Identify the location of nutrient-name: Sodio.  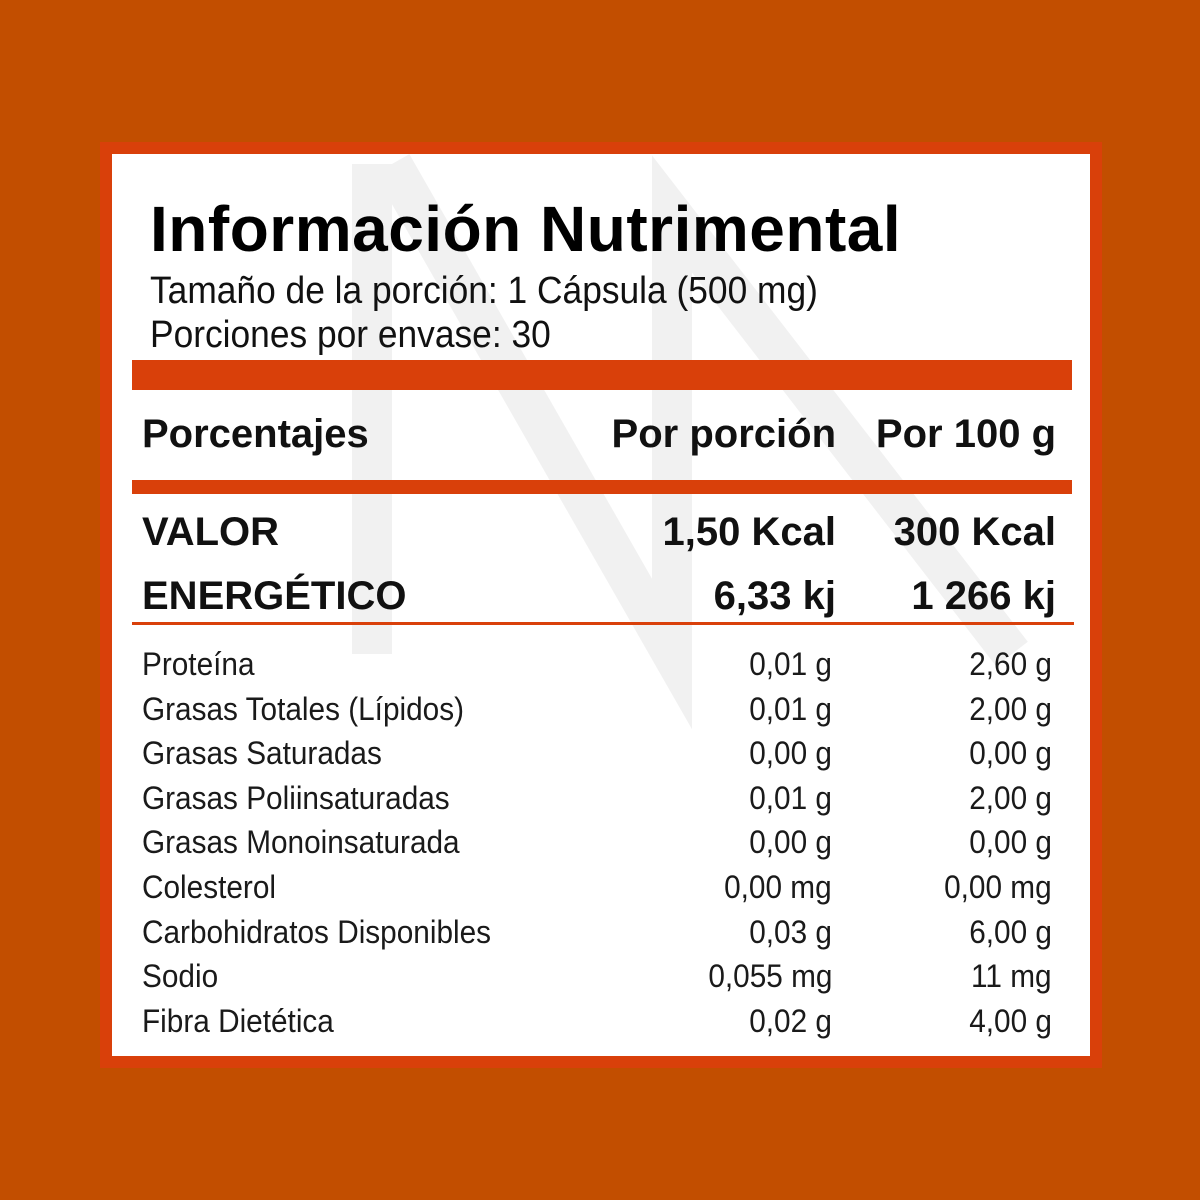
(180, 976).